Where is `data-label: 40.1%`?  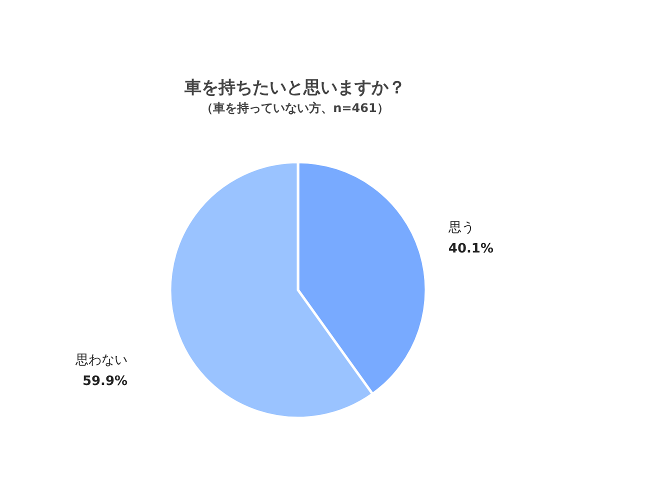 data-label: 40.1% is located at coordinates (471, 249).